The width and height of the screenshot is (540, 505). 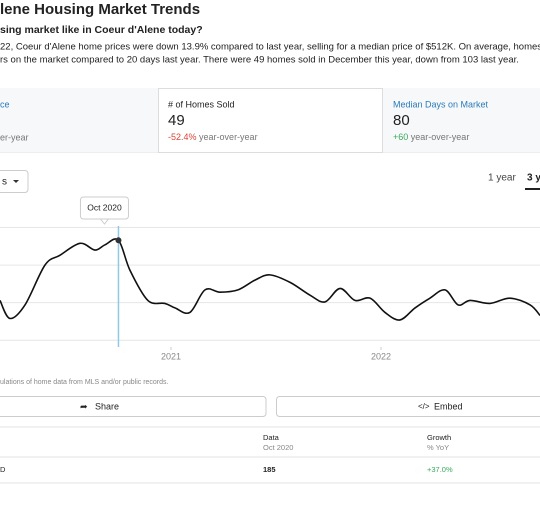 I want to click on card-change: -52.4% year-over-year, so click(x=213, y=137).